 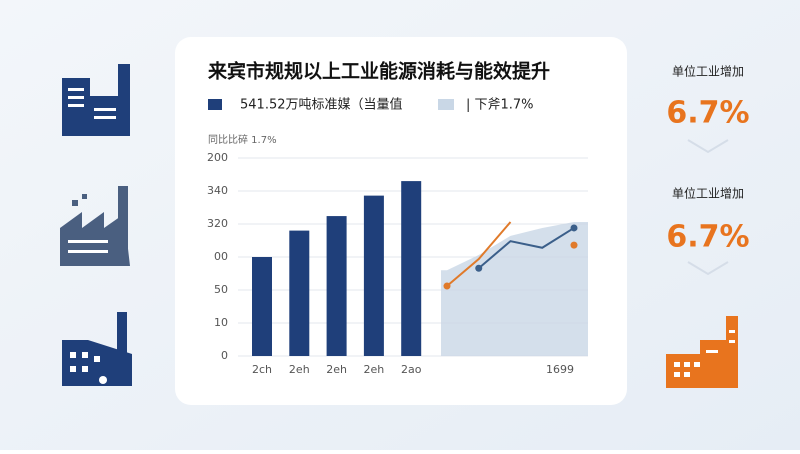 What do you see at coordinates (242, 139) in the screenshot?
I see `chart-subtitle: 同比比碎 1.7%` at bounding box center [242, 139].